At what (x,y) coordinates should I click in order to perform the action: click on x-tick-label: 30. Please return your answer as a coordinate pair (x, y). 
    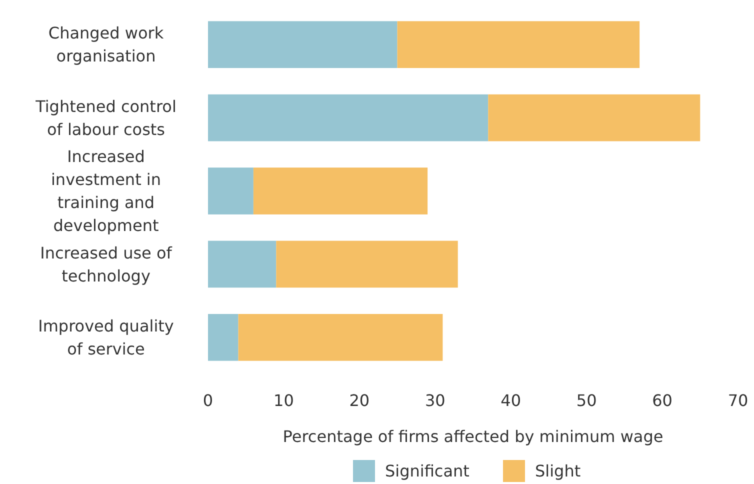
    Looking at the image, I should click on (435, 400).